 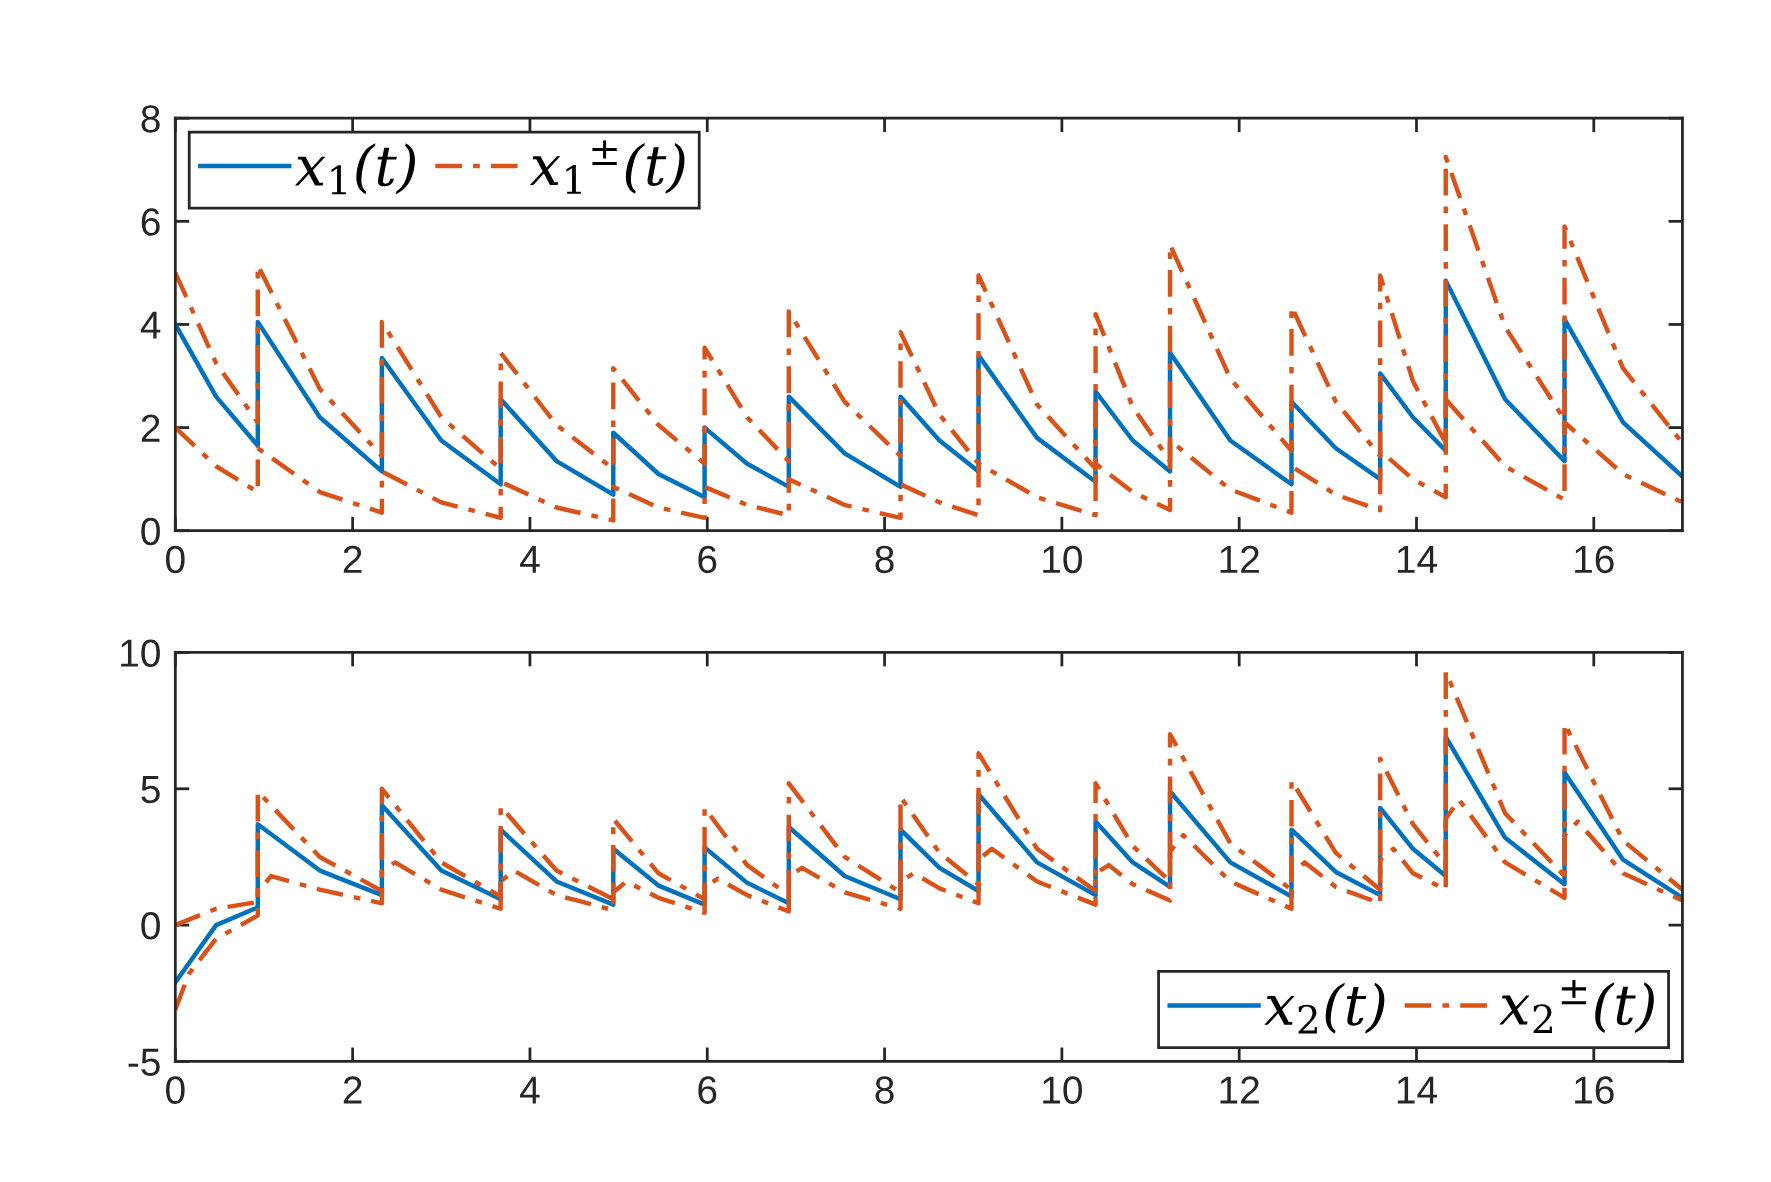 I want to click on y-tick-label: 8, so click(x=150, y=119).